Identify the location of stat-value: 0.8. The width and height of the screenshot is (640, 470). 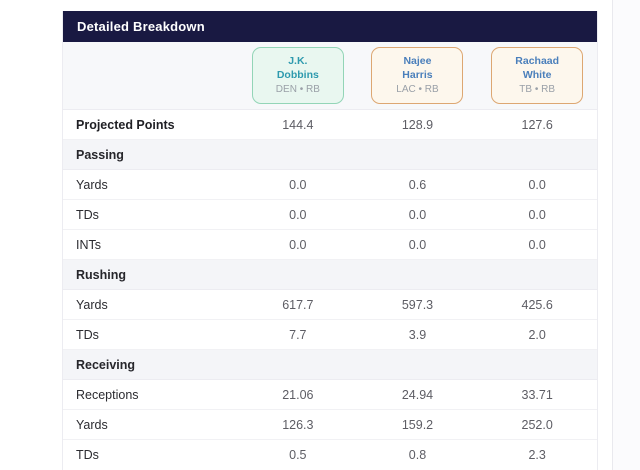
(417, 455).